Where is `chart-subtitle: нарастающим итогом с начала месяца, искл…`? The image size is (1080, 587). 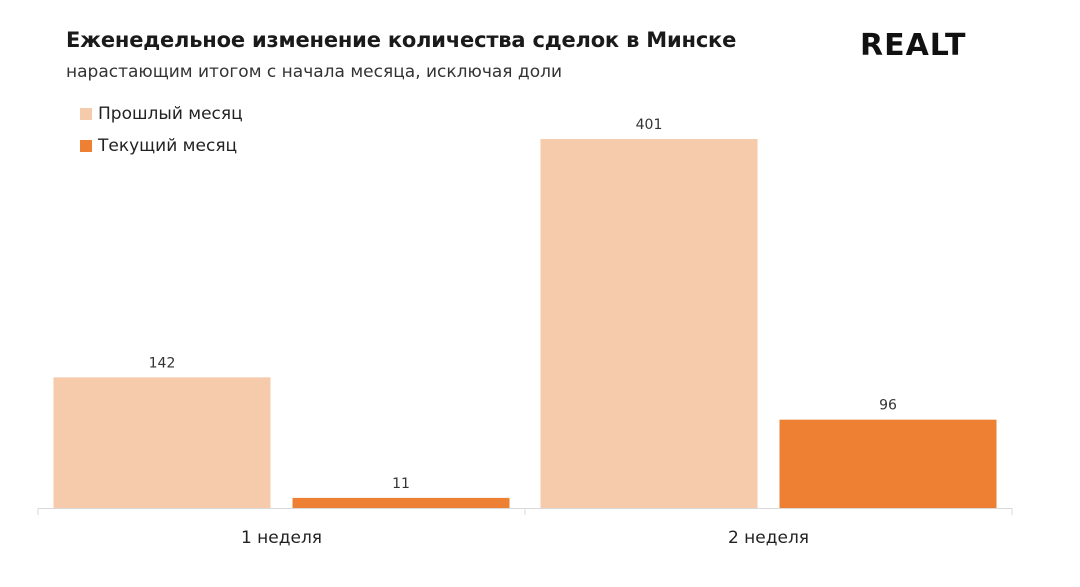 chart-subtitle: нарастающим итогом с начала месяца, искл… is located at coordinates (314, 72).